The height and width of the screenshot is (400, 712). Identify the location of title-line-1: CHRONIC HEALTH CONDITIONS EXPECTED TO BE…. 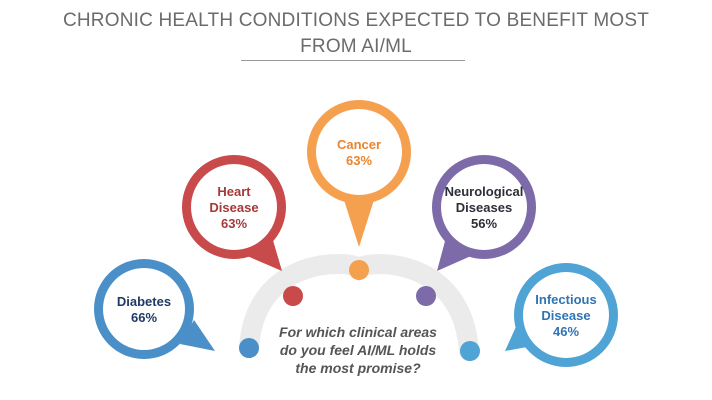
(356, 20).